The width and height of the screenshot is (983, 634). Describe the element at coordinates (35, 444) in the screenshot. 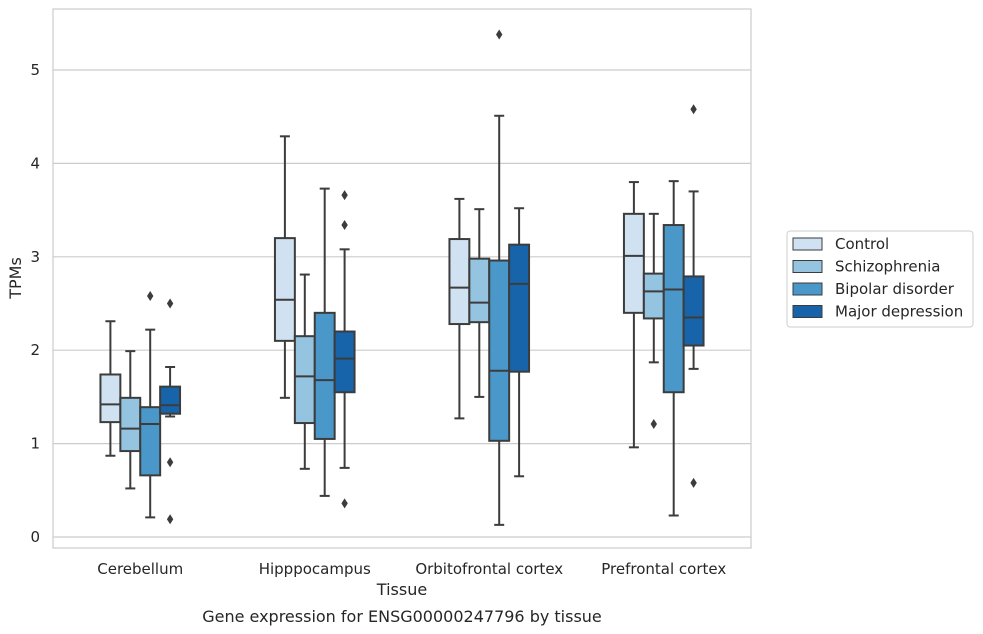

I see `y-tick-label: 1` at that location.